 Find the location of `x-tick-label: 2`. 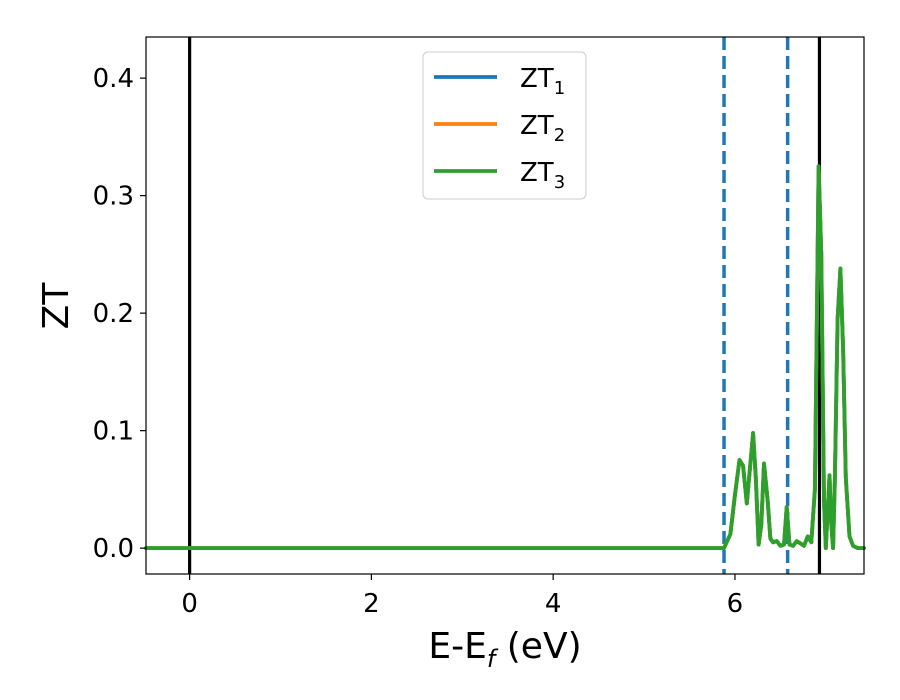

x-tick-label: 2 is located at coordinates (371, 604).